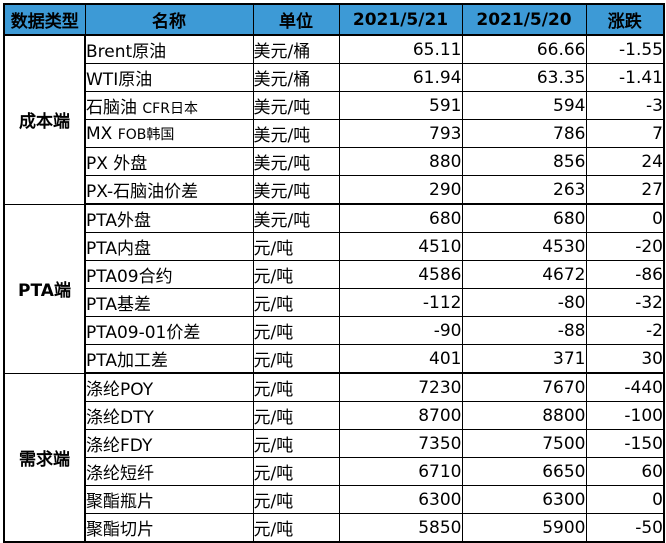 Image resolution: width=666 pixels, height=543 pixels. Describe the element at coordinates (400, 274) in the screenshot. I see `value-date-1-cell: 4586` at that location.